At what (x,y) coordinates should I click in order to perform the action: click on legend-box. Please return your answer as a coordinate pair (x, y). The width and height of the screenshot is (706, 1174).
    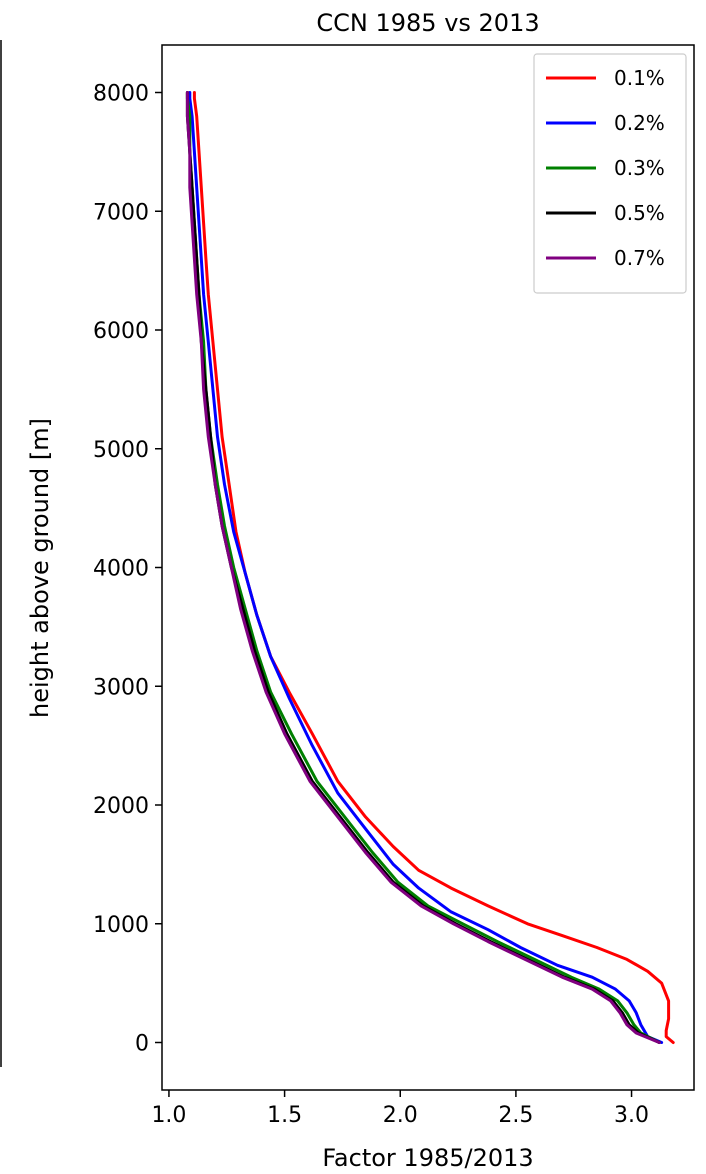
    Looking at the image, I should click on (610, 173).